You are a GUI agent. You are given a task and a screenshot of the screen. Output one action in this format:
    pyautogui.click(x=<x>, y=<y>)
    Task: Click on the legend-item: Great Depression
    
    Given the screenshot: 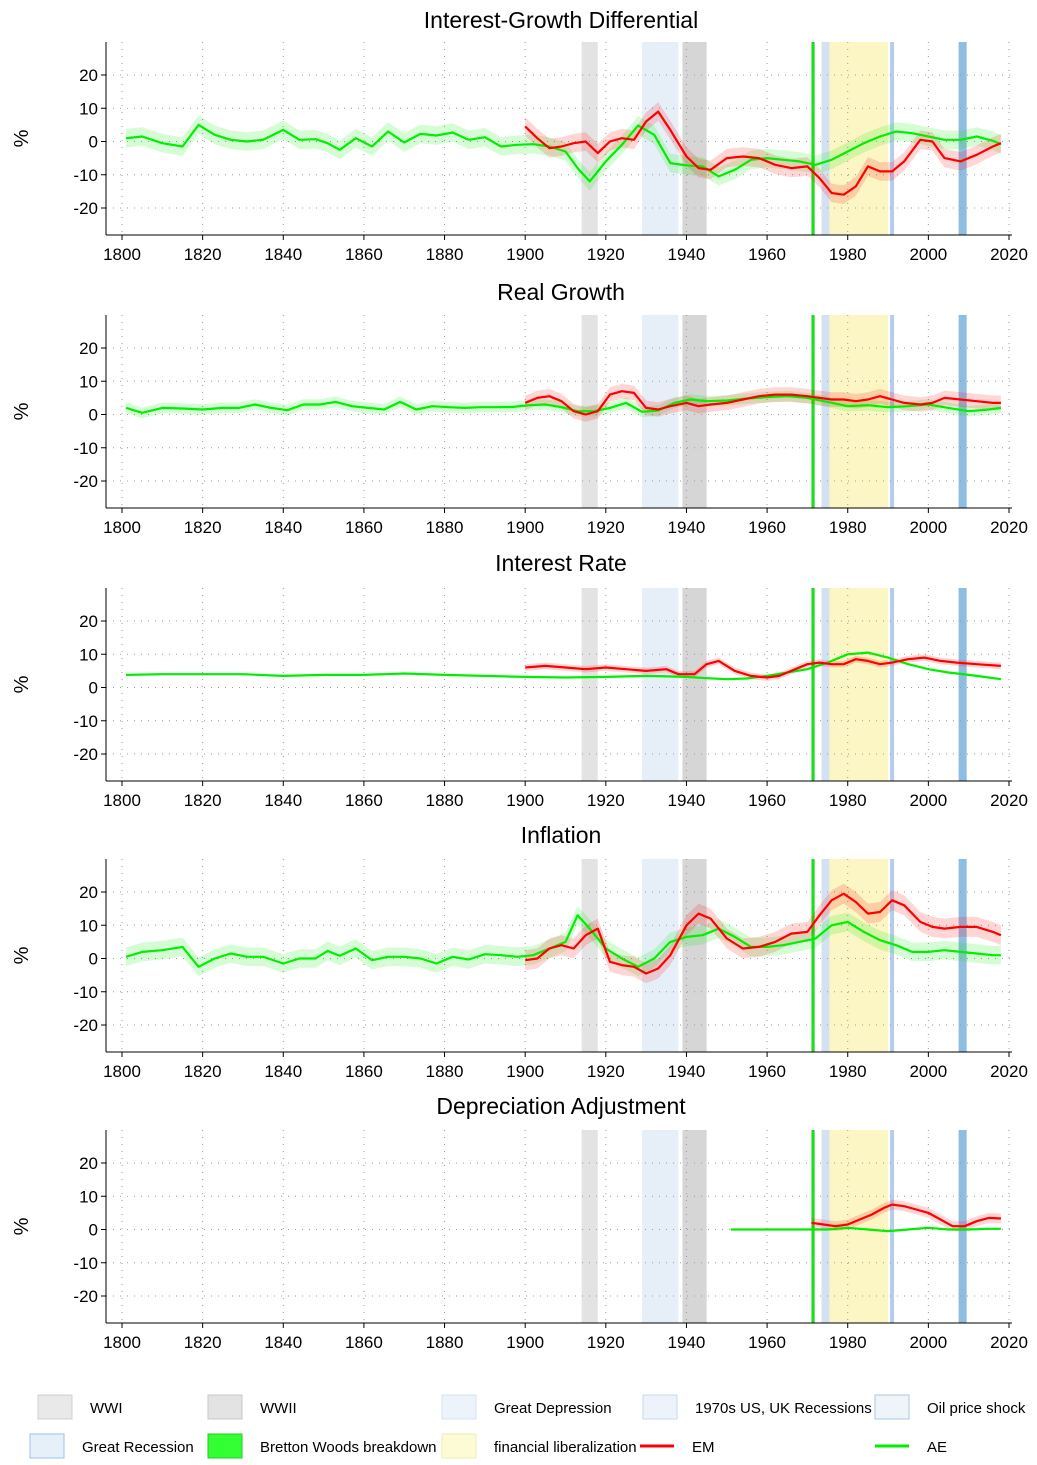 What is the action you would take?
    pyautogui.click(x=526, y=1407)
    